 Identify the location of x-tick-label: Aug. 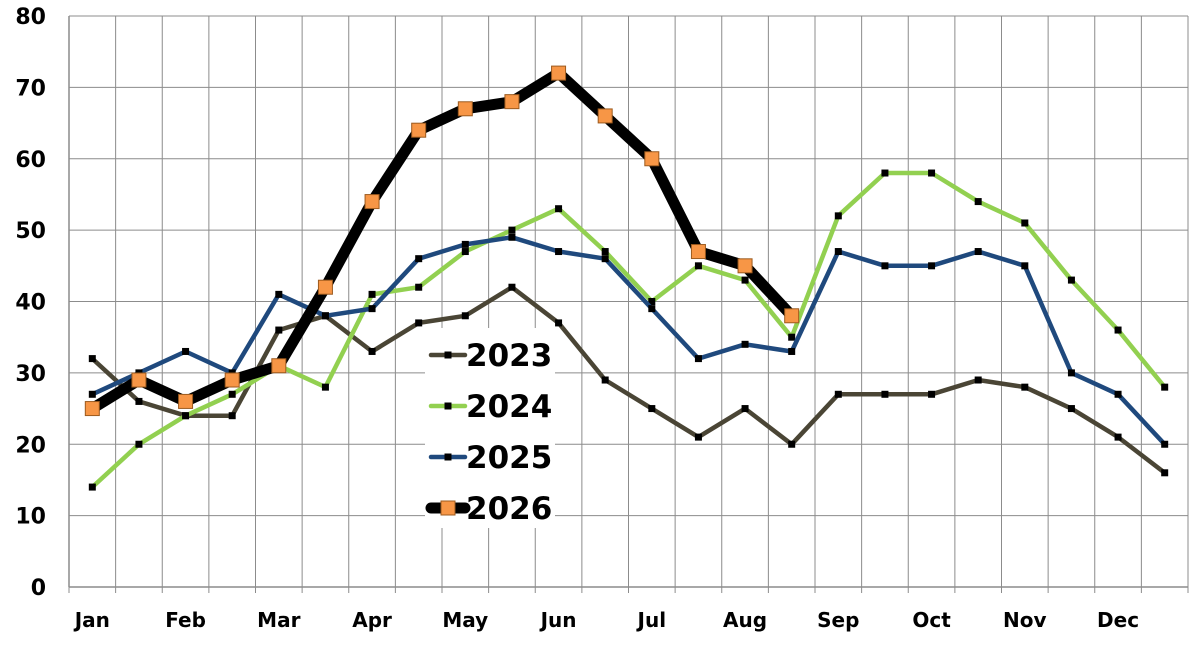
(745, 620).